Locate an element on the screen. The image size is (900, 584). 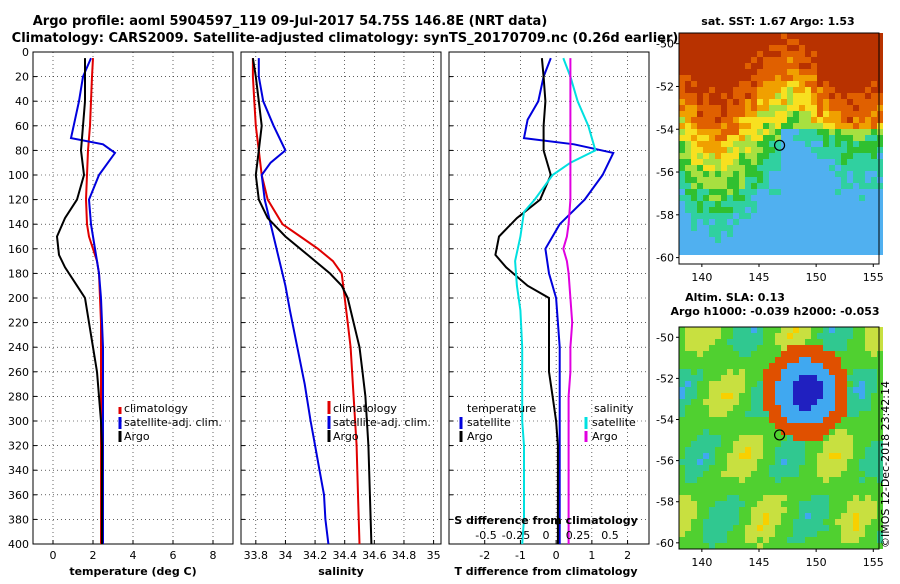
series-line-satellite-adj-clim- is located at coordinates (293, 301).